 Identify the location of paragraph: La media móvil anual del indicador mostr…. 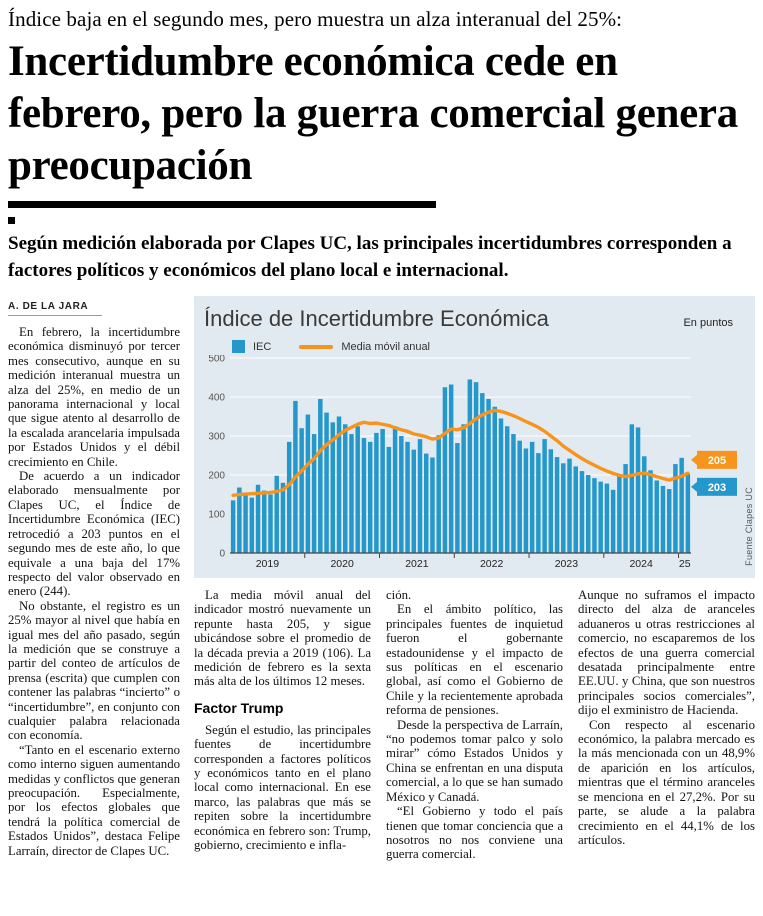
(282, 638).